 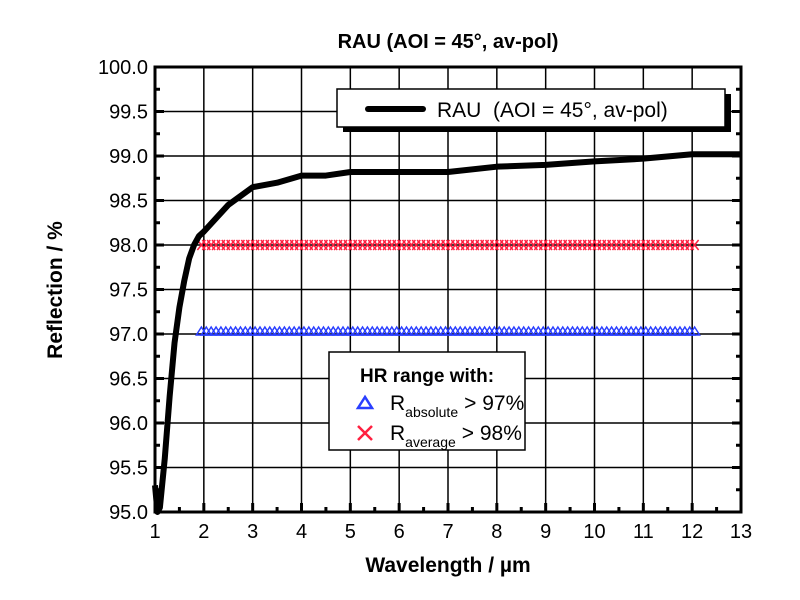 What do you see at coordinates (456, 436) in the screenshot?
I see `legend-hr-item-average: Raverage > 98%` at bounding box center [456, 436].